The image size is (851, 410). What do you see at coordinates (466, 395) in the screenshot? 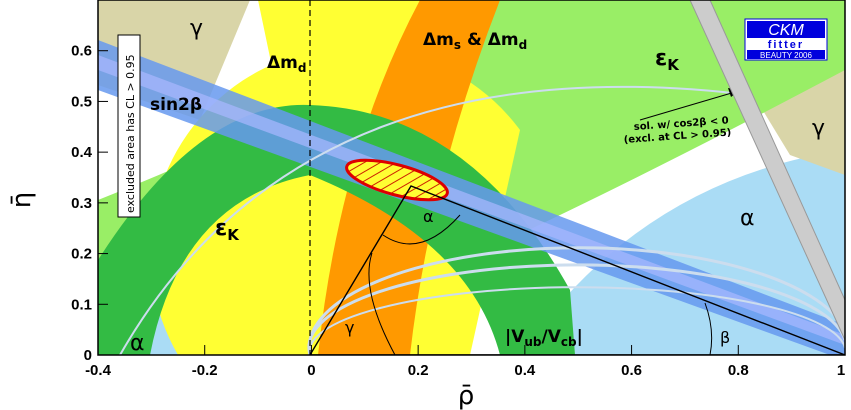
I see `x-axis-label: ρ̄` at bounding box center [466, 395].